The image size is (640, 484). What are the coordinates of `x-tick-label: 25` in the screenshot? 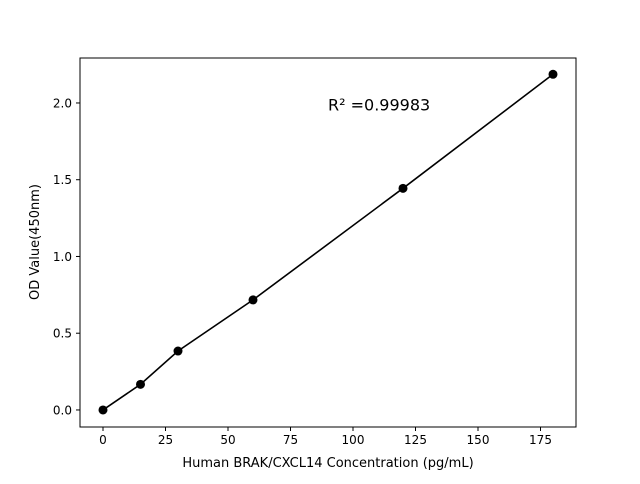 It's located at (165, 440).